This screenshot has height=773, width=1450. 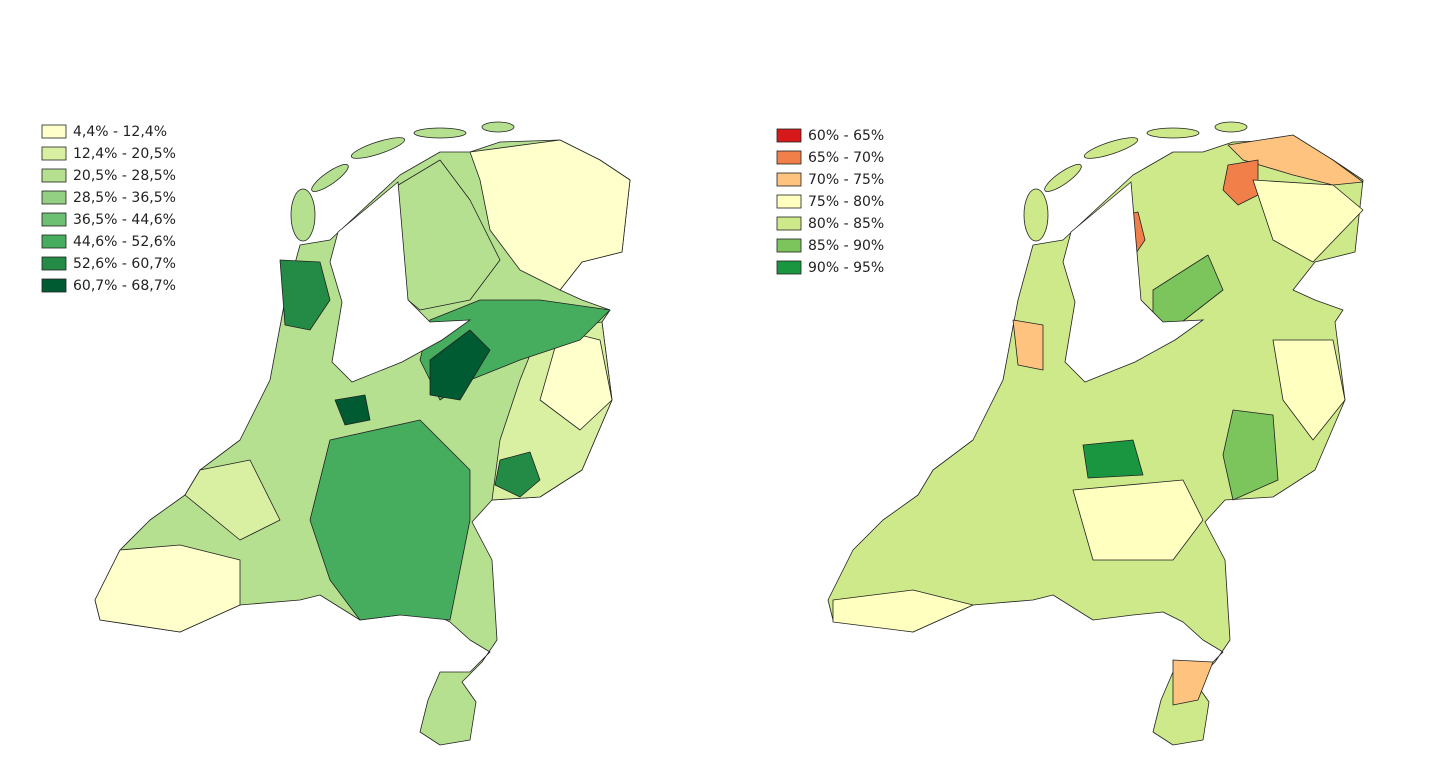 What do you see at coordinates (124, 220) in the screenshot?
I see `legend-label: 36,5% - 44,6%` at bounding box center [124, 220].